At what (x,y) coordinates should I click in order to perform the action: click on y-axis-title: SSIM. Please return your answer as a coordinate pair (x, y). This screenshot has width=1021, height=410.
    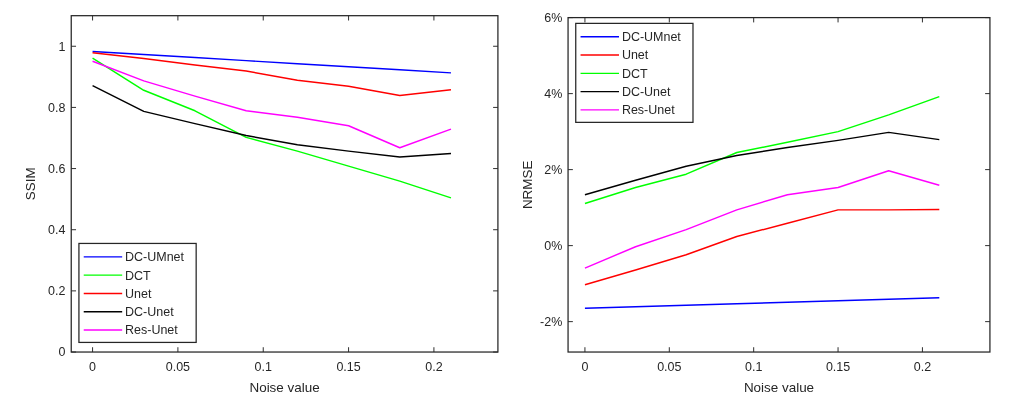
    Looking at the image, I should click on (30, 184).